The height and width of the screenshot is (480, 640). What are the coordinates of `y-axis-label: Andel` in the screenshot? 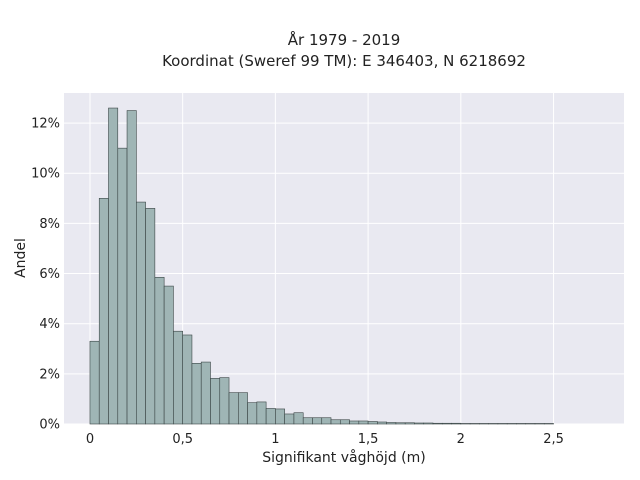 It's located at (21, 258).